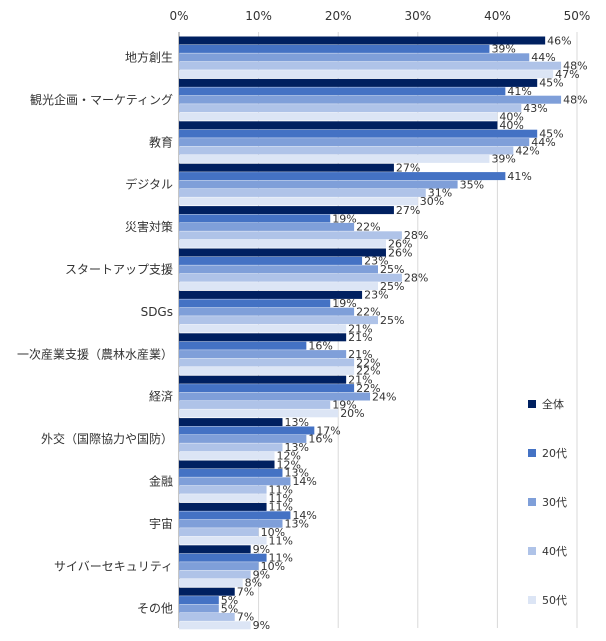 The height and width of the screenshot is (641, 606). I want to click on data-label: 10%, so click(273, 566).